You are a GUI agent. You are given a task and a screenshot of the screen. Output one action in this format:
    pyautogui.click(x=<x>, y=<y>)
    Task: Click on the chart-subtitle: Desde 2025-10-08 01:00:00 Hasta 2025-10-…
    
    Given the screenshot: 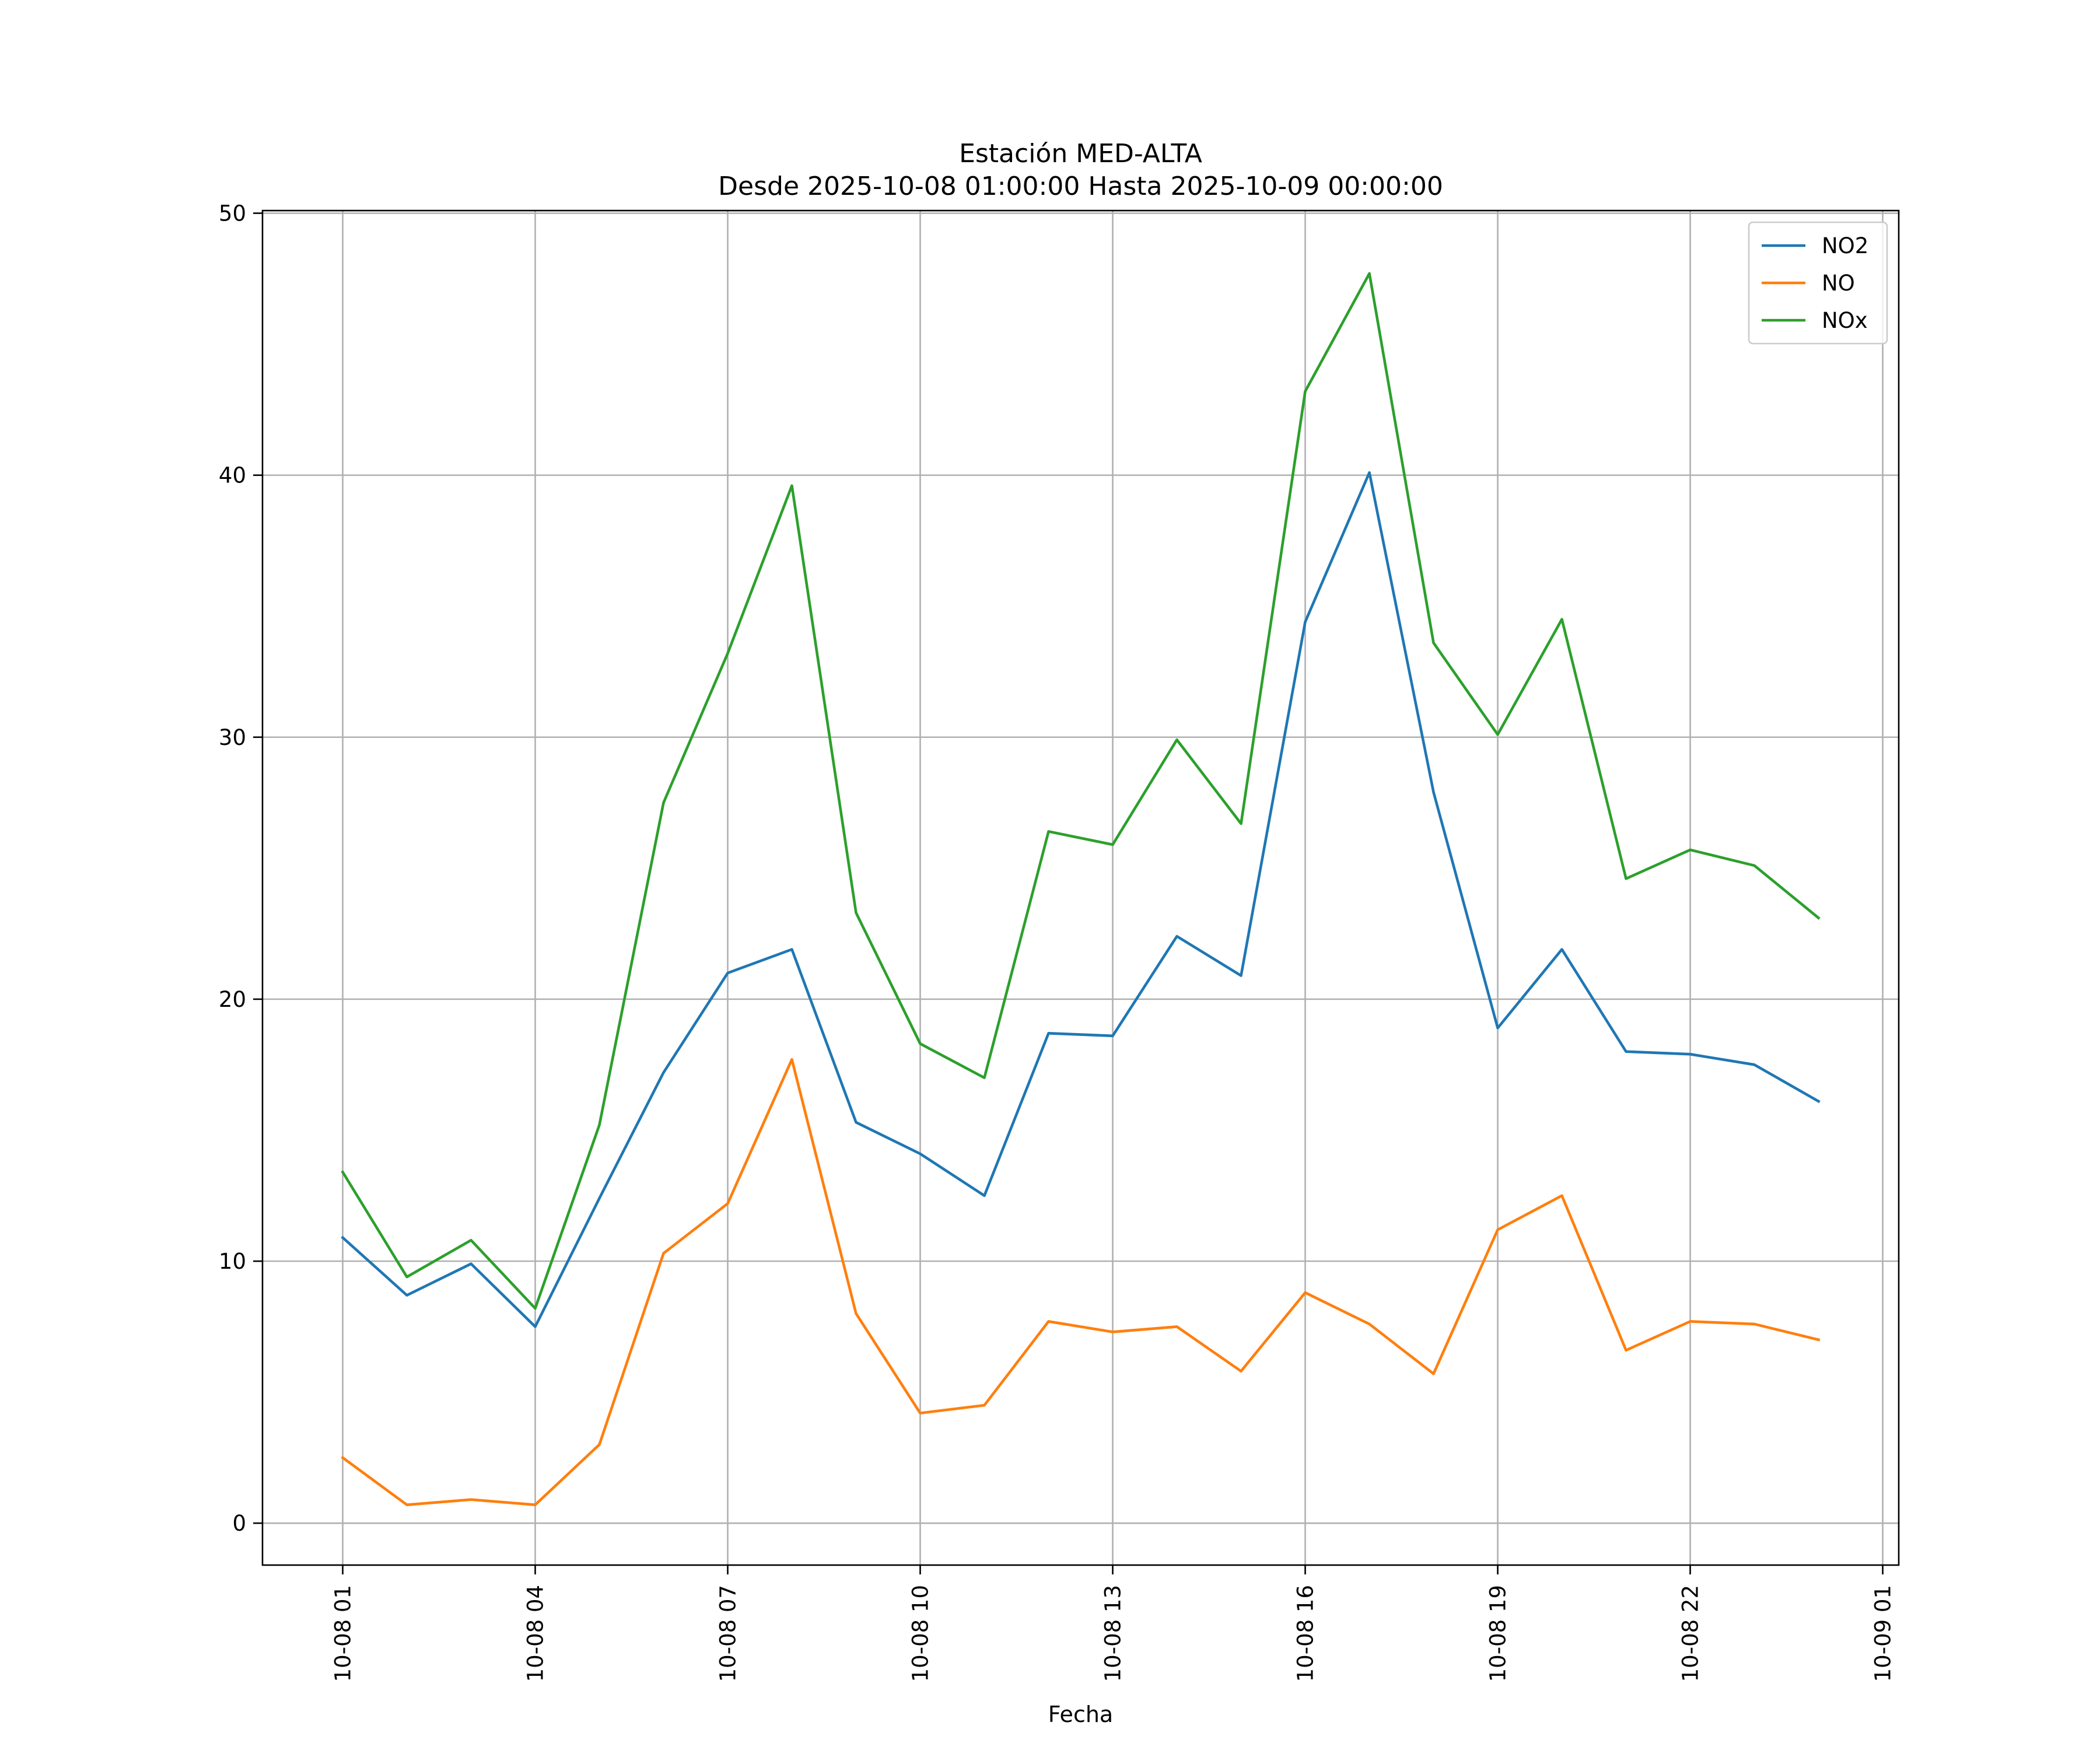 What is the action you would take?
    pyautogui.click(x=1080, y=187)
    